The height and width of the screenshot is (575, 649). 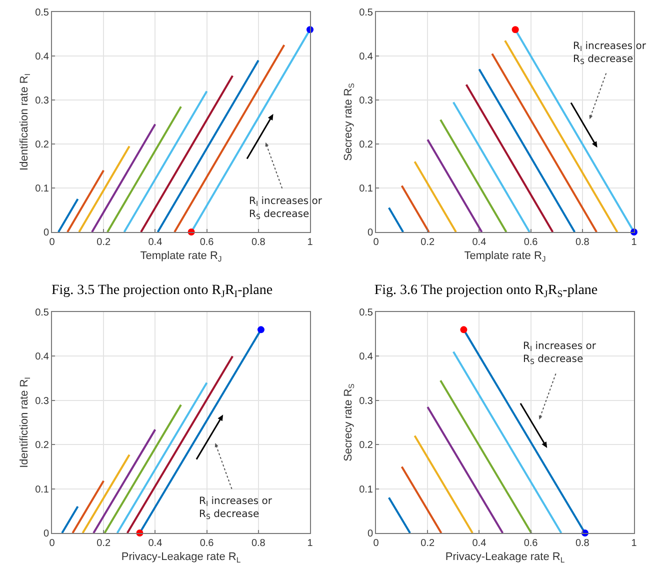 I want to click on text: Fig. 3.5 The projection onto R$_{J}$R$_{I}$-plane, so click(x=162, y=291).